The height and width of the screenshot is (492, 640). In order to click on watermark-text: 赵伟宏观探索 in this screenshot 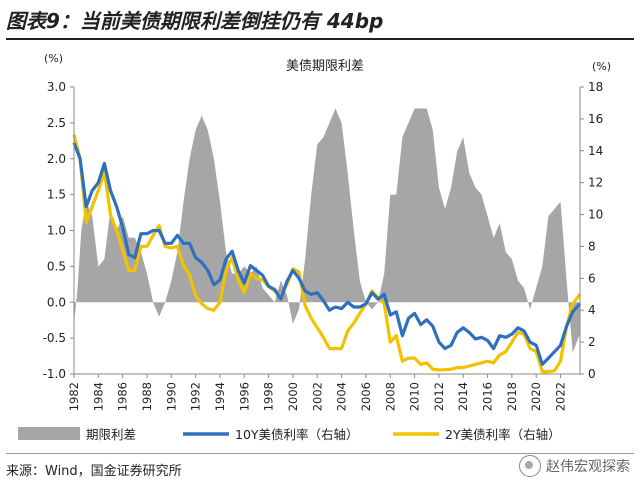, I will do `click(588, 467)`.